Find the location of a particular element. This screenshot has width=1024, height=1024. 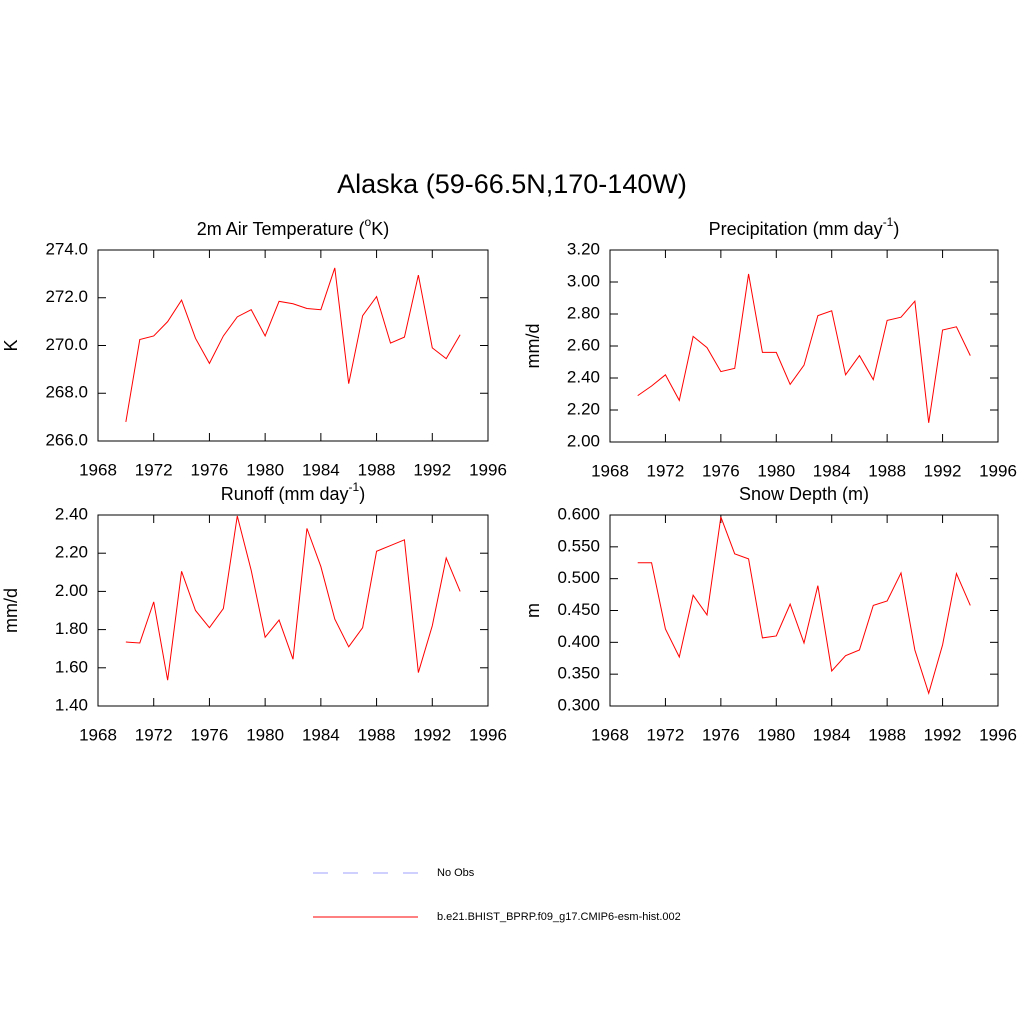

y-tick-label: 3.20 is located at coordinates (583, 248).